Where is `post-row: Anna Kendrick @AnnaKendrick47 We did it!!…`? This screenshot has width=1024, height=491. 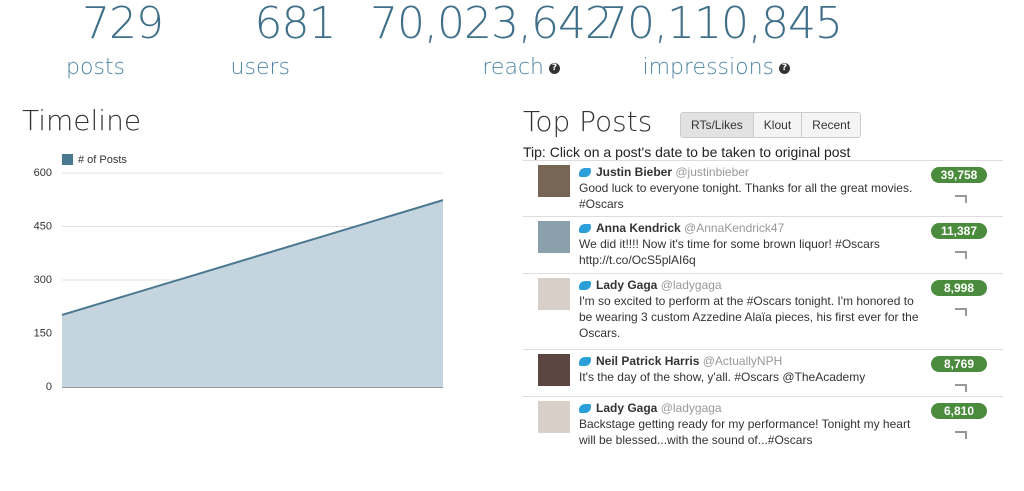 post-row: Anna Kendrick @AnnaKendrick47 We did it!!… is located at coordinates (763, 245).